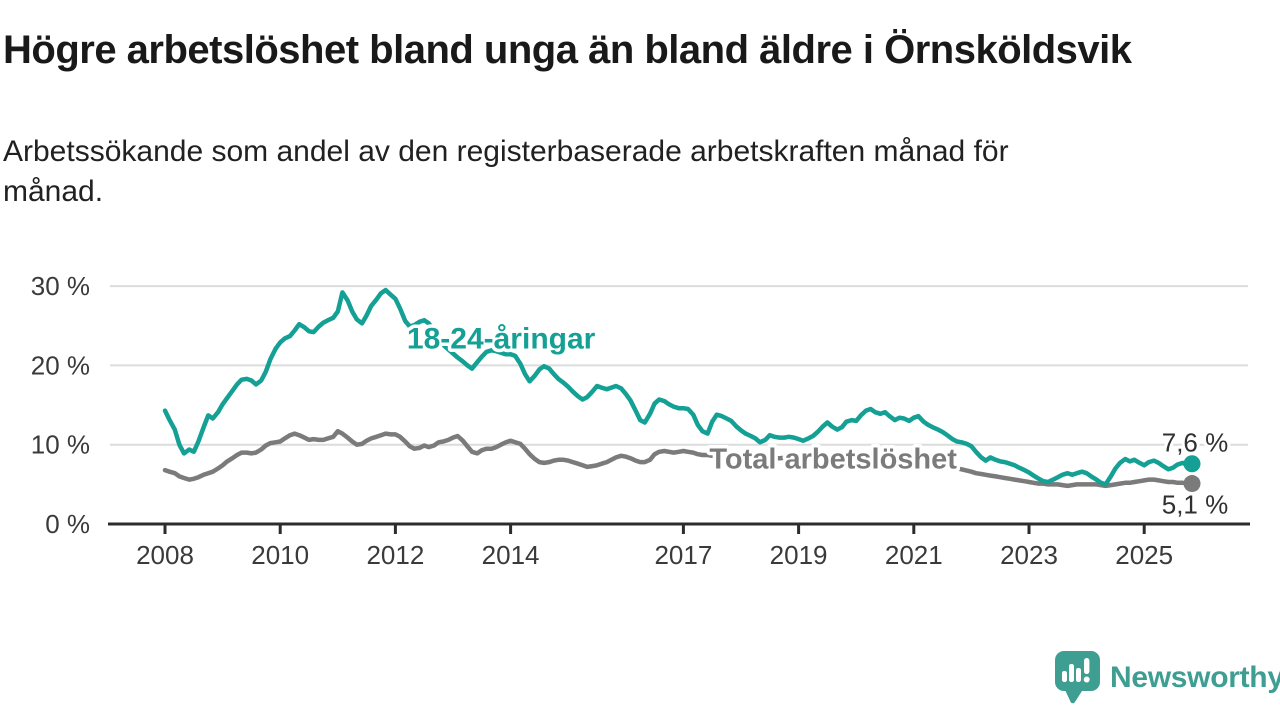 The image size is (1280, 720). I want to click on x-tick-label: 2012, so click(395, 555).